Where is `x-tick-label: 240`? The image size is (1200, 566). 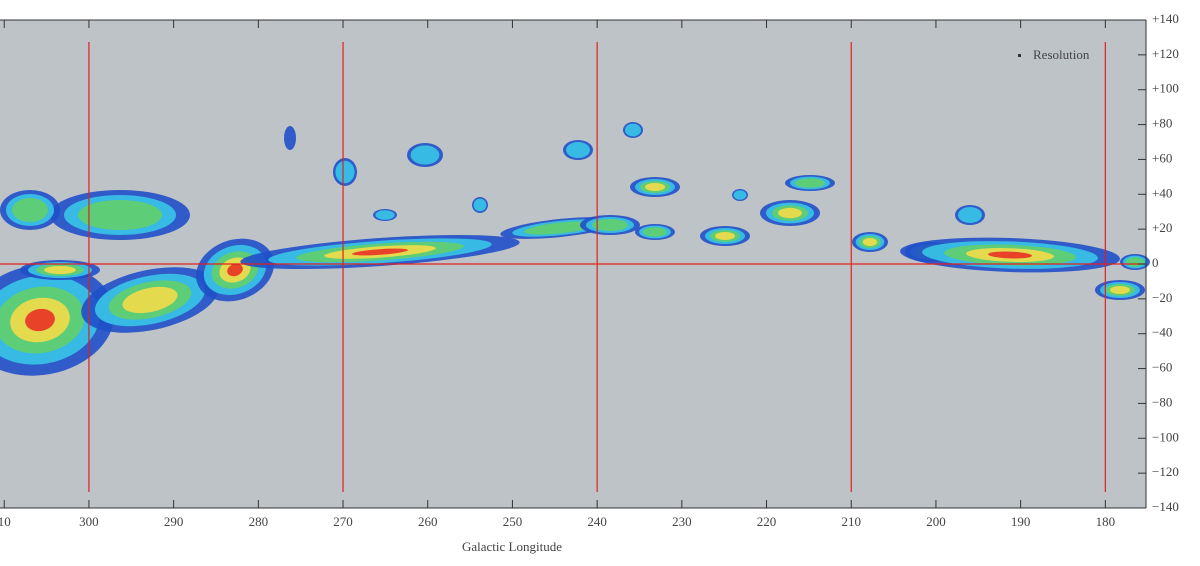
x-tick-label: 240 is located at coordinates (597, 521).